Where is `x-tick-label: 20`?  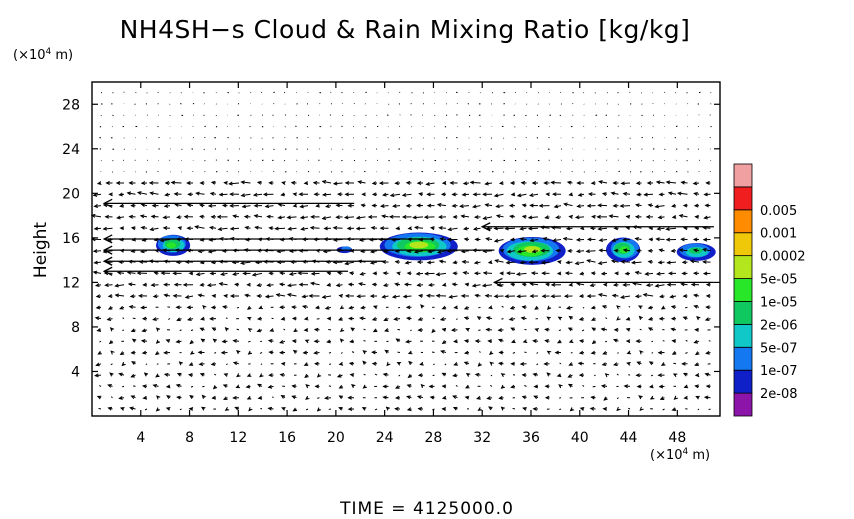
x-tick-label: 20 is located at coordinates (336, 438).